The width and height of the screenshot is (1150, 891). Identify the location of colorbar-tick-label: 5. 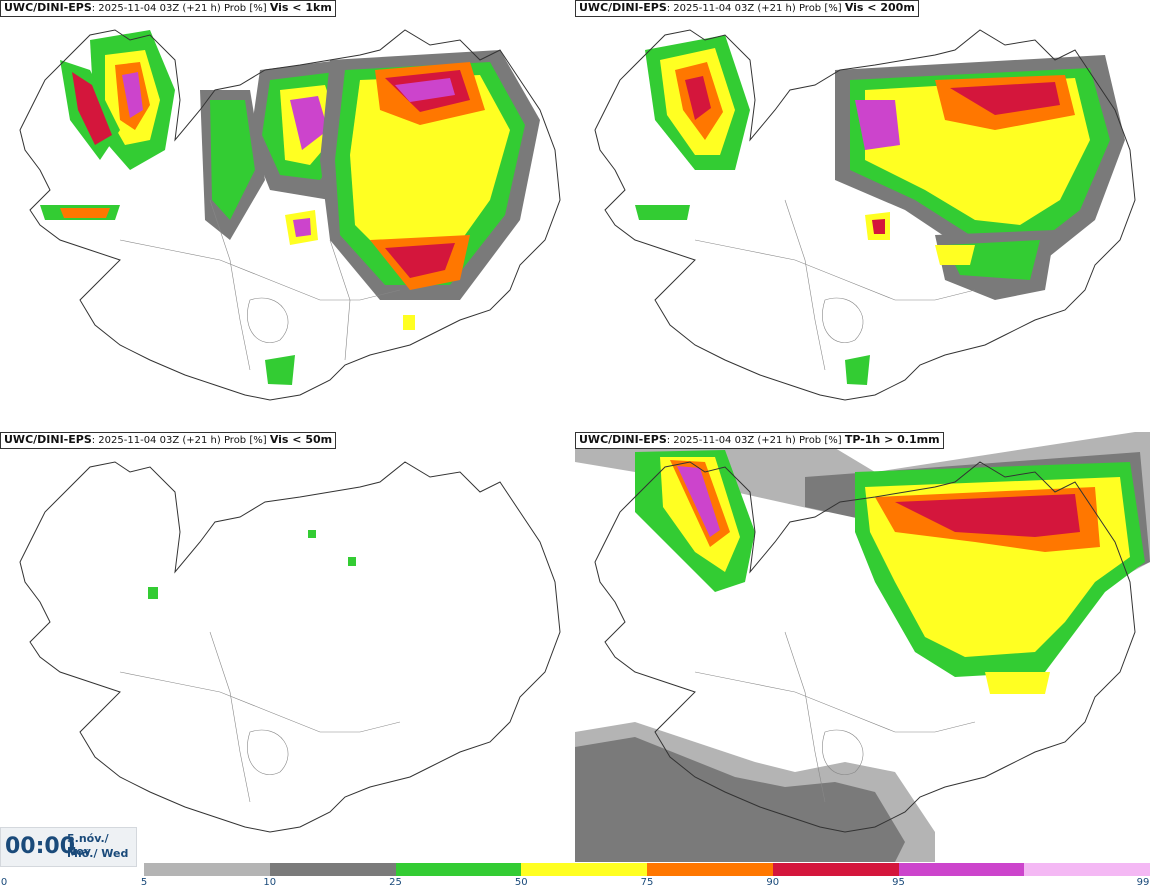
(144, 882).